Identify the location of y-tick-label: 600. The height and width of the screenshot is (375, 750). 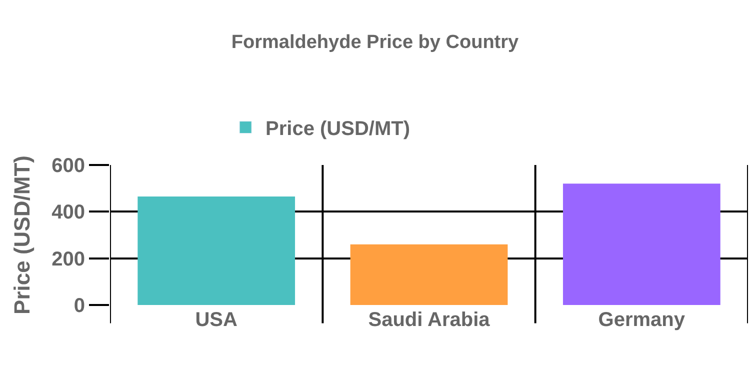
(68, 166).